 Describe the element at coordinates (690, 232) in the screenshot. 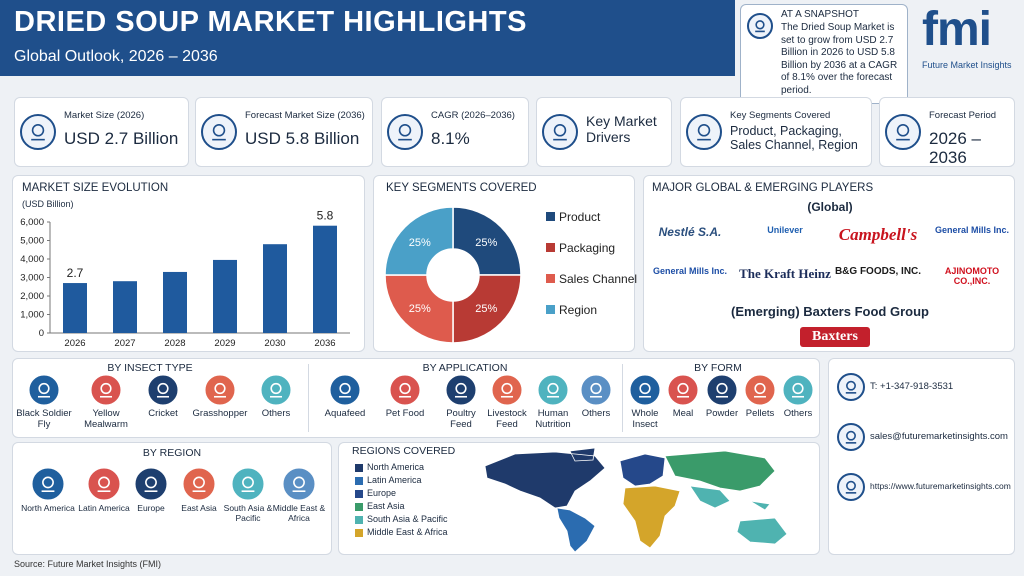

I see `player-logo: Nestlé S.A.` at that location.